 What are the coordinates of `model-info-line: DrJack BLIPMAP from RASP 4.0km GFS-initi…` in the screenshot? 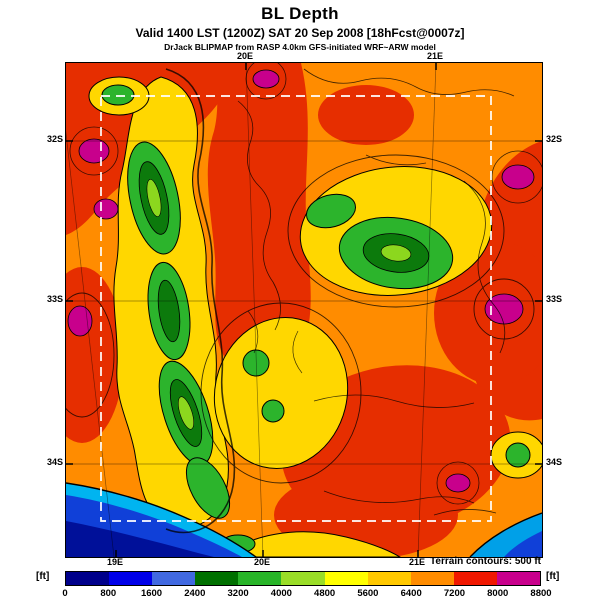 It's located at (300, 47).